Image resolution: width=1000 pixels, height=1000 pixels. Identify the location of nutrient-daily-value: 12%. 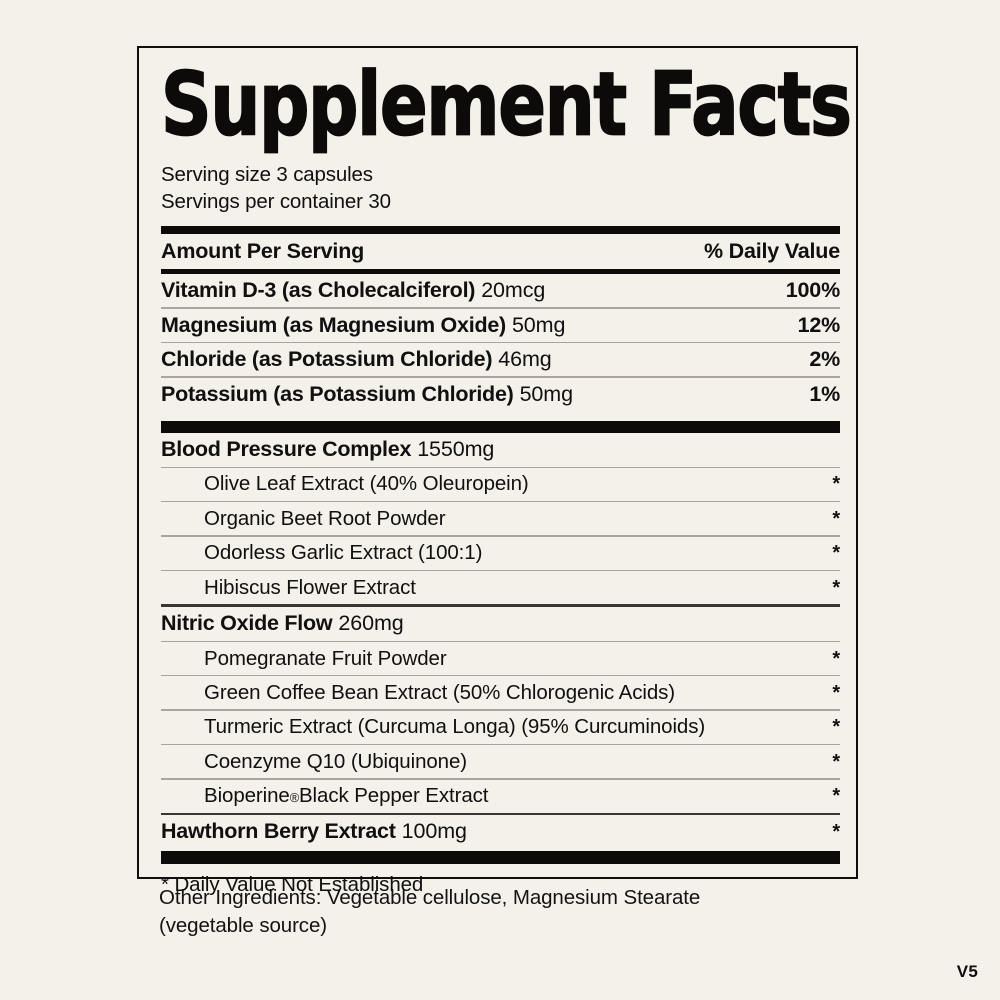
(819, 324).